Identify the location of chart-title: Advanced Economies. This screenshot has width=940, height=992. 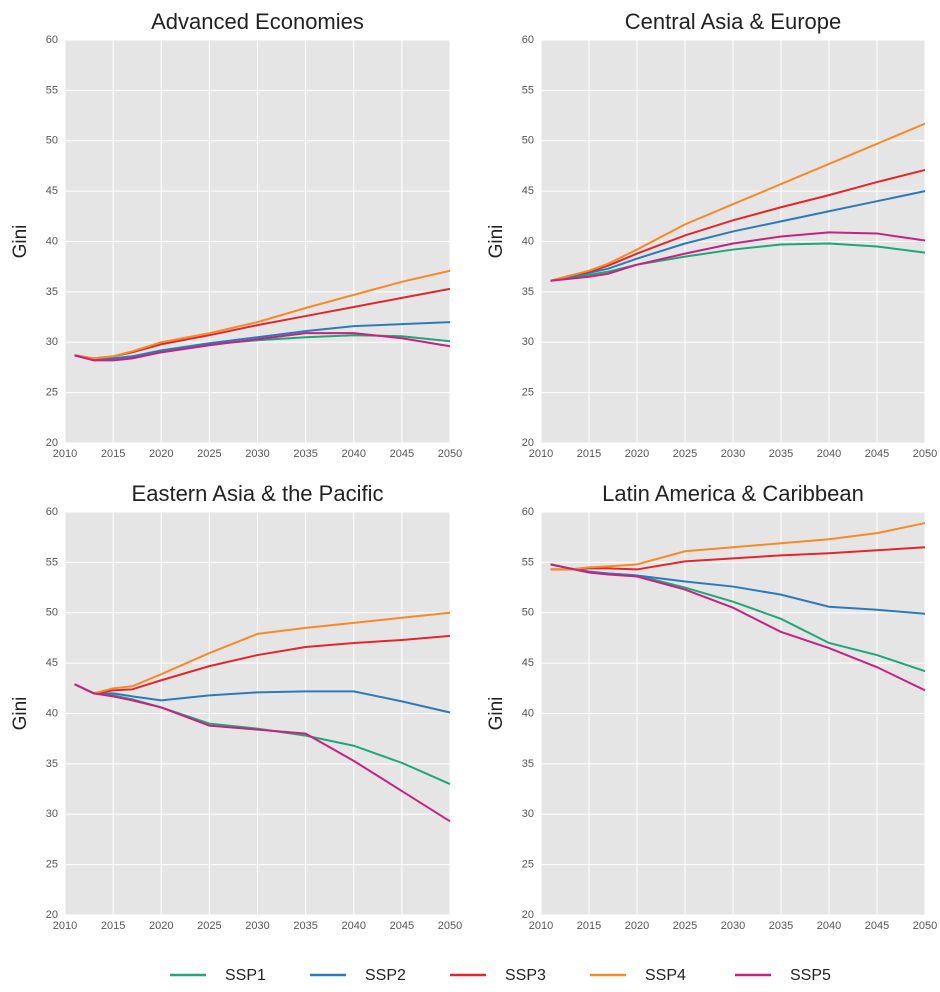
(257, 21).